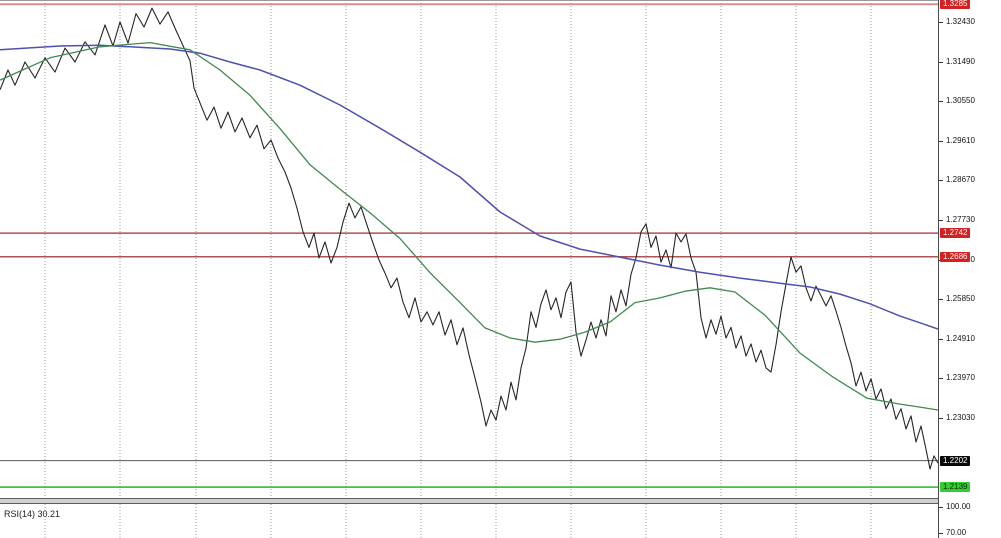 This screenshot has height=538, width=1001. What do you see at coordinates (955, 5) in the screenshot?
I see `price-tag-hline-upper: 1.3285` at bounding box center [955, 5].